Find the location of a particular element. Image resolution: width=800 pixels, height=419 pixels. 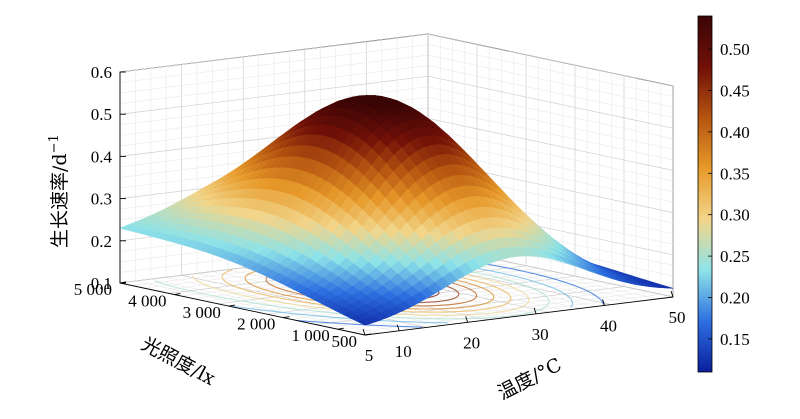

colorbar-tick-label: 0.50 is located at coordinates (735, 49).